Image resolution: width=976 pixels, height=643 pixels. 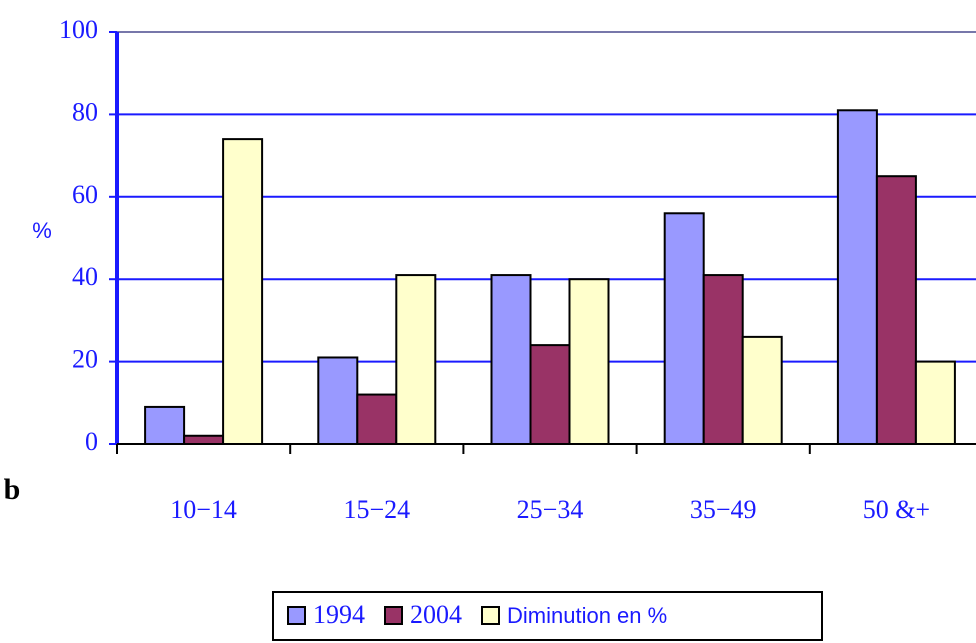 What do you see at coordinates (376, 509) in the screenshot?
I see `x-tick-label: 15−24` at bounding box center [376, 509].